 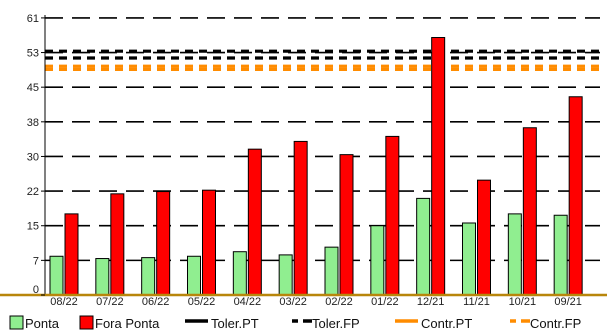 What do you see at coordinates (33, 157) in the screenshot?
I see `y-tick-label: 30` at bounding box center [33, 157].